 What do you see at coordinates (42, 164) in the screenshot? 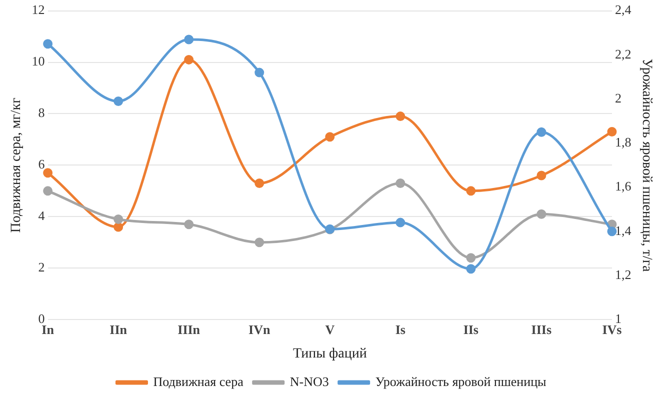
I see `y-tick-label: 6` at bounding box center [42, 164].